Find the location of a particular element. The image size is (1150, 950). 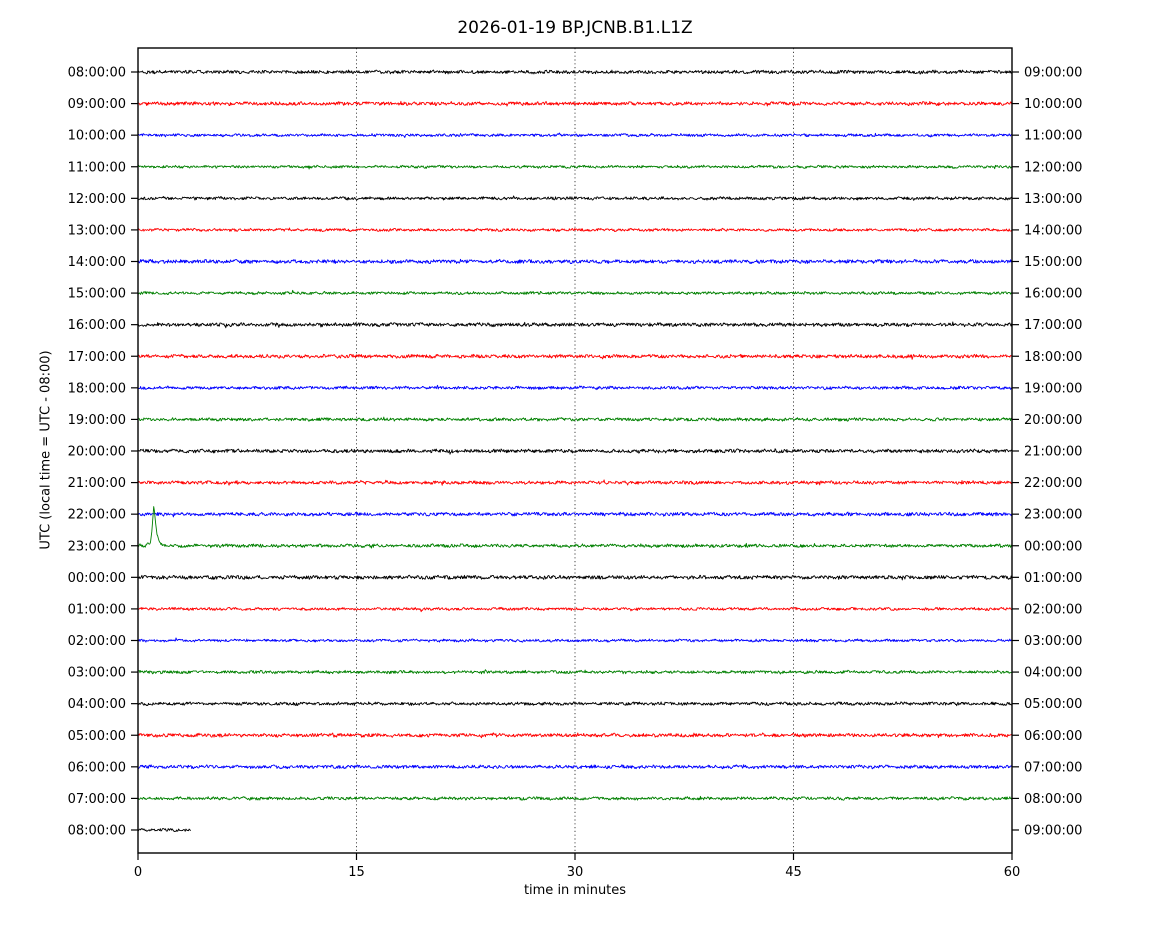

left-tick-label: 16:00:00 is located at coordinates (97, 325).